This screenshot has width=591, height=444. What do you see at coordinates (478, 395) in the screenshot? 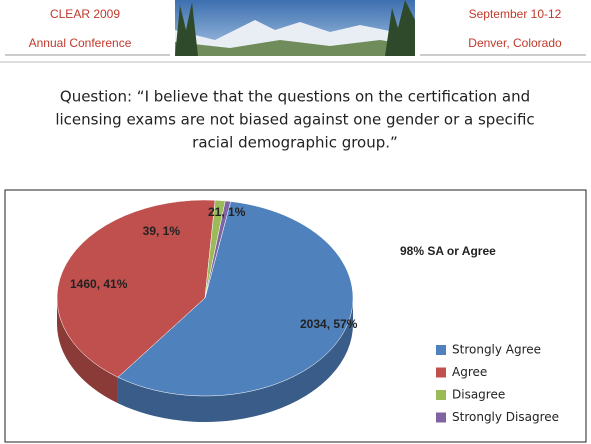
I see `legend-label: Disagree` at bounding box center [478, 395].